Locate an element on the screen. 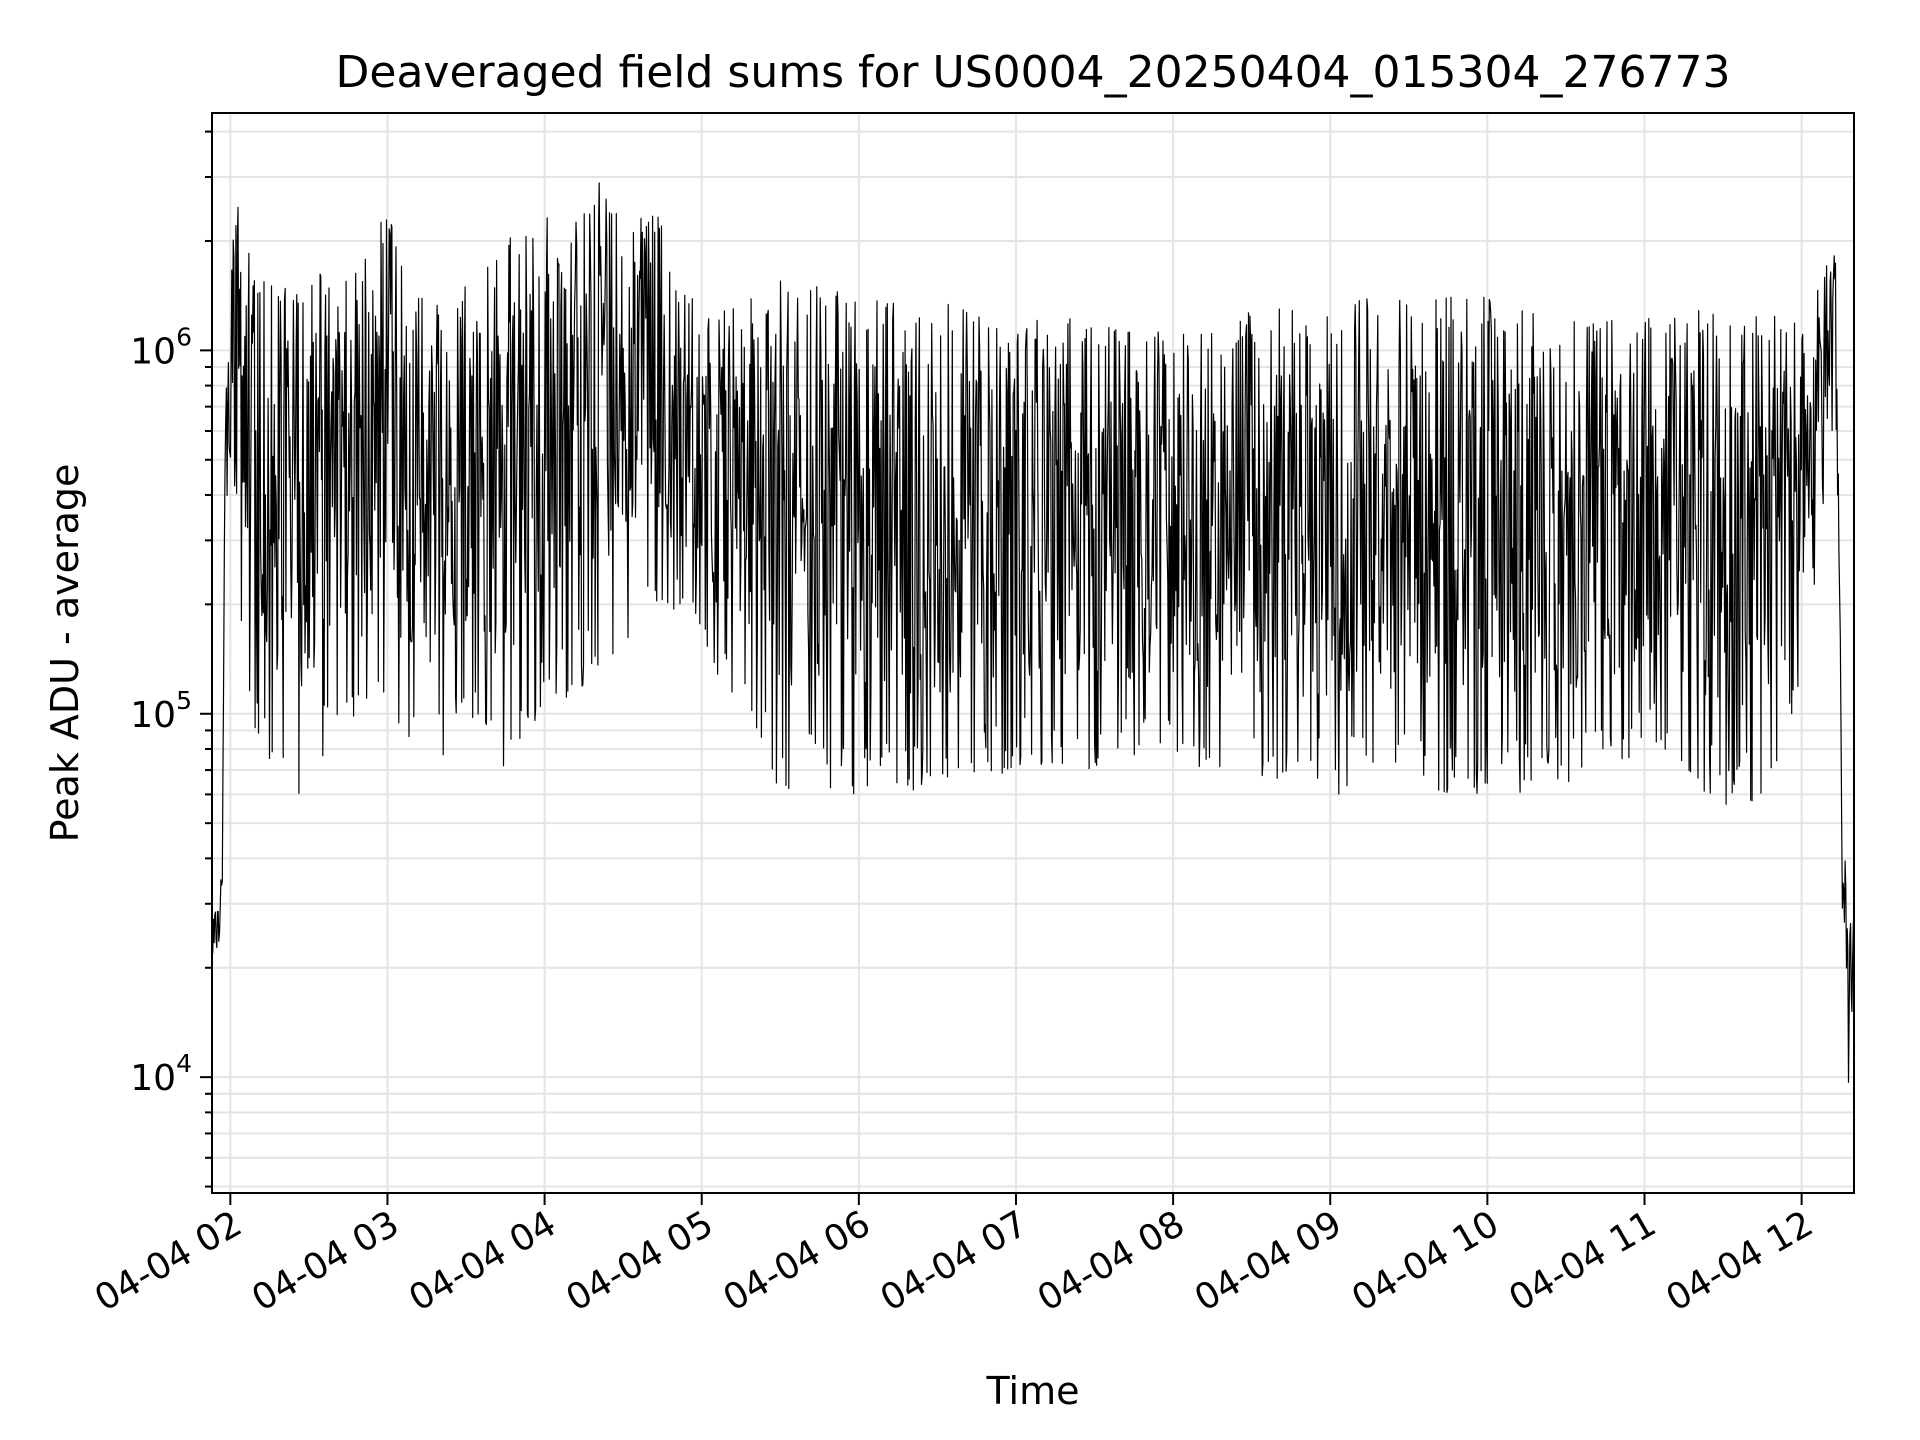 This screenshot has width=1920, height=1440. y-tick-label: 10⁴ is located at coordinates (161, 1074).